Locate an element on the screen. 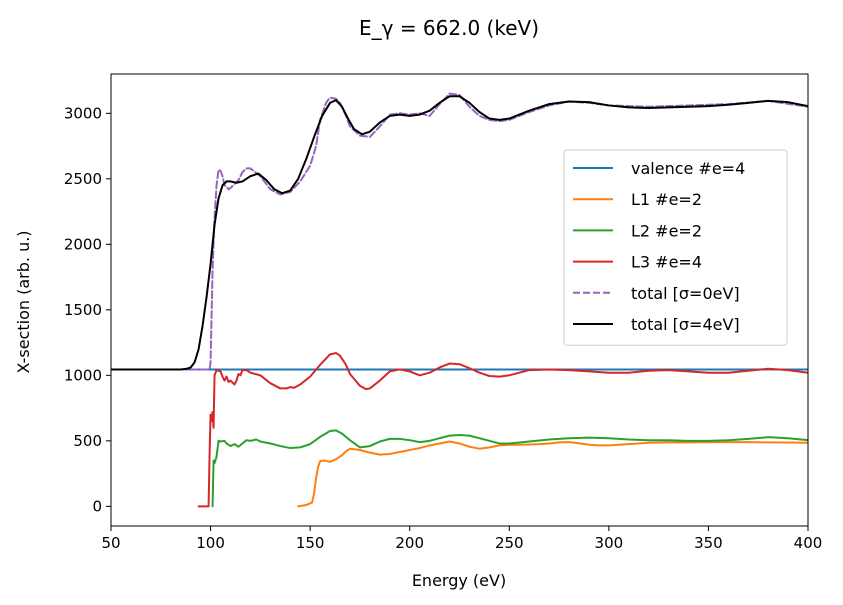  x-tick-label: 350 is located at coordinates (708, 543).